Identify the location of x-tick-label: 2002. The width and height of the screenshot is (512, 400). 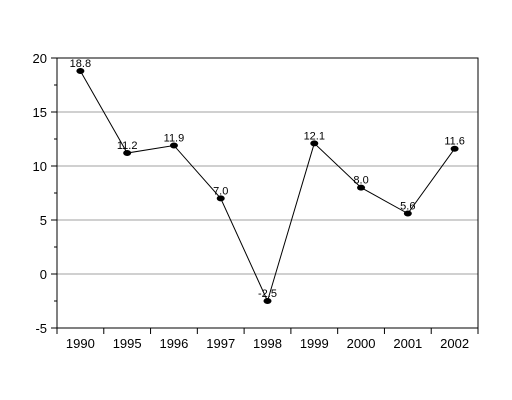
(454, 343).